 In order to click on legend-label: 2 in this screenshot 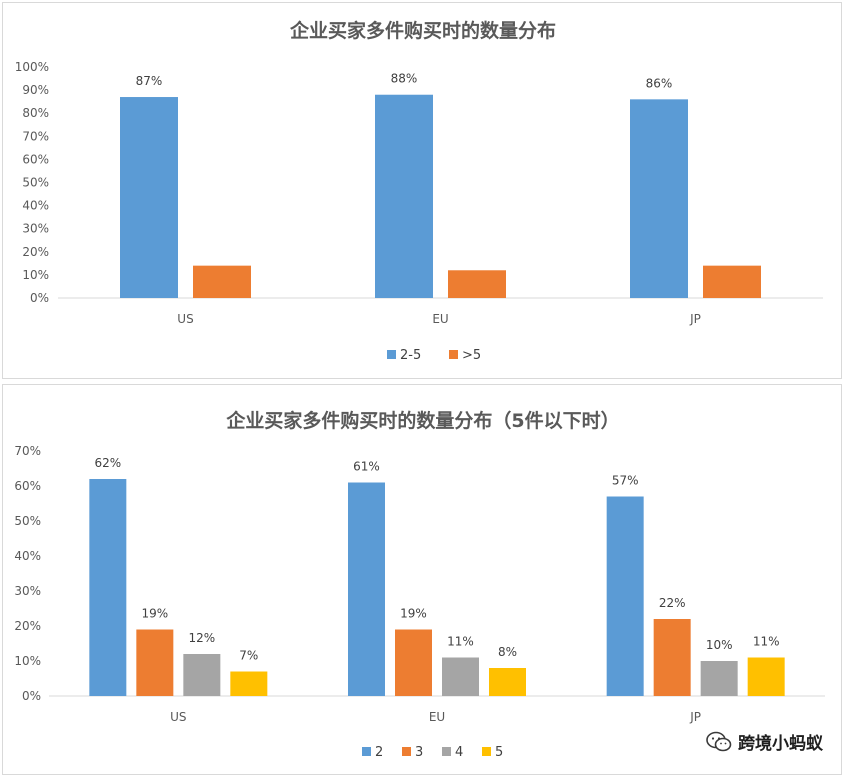, I will do `click(379, 752)`.